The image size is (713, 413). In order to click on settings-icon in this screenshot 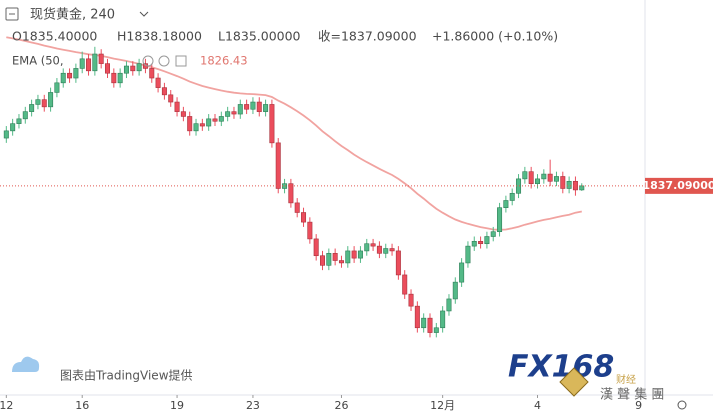, I will do `click(164, 61)`.